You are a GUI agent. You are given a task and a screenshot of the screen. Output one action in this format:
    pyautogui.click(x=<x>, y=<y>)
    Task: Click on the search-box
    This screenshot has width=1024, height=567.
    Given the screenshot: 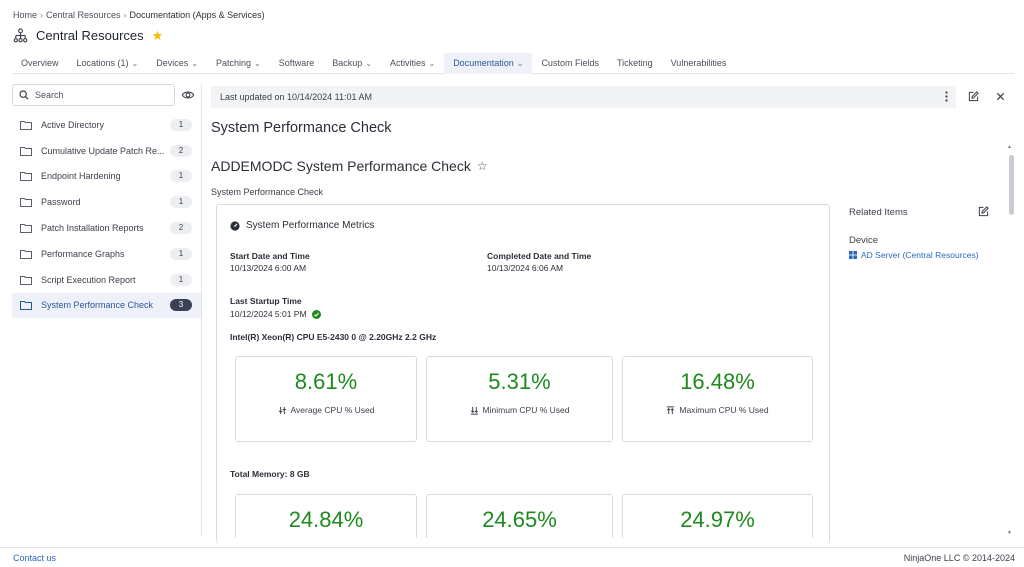 What is the action you would take?
    pyautogui.click(x=93, y=95)
    